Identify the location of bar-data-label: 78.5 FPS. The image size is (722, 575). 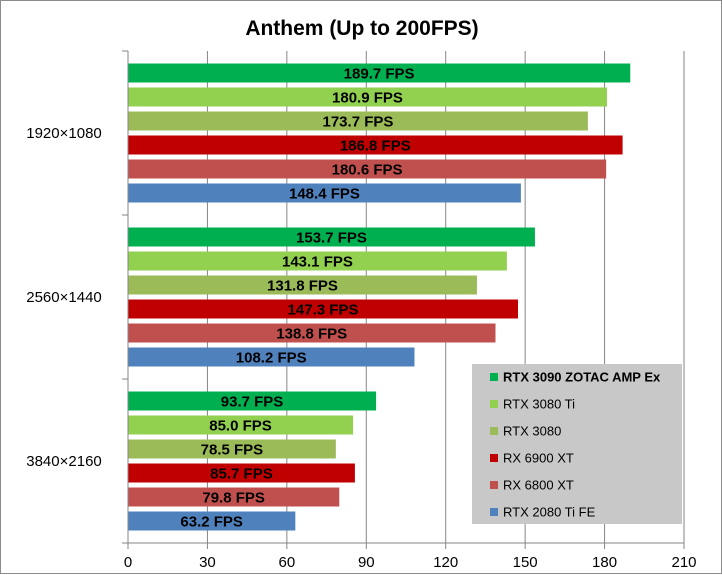
(232, 450).